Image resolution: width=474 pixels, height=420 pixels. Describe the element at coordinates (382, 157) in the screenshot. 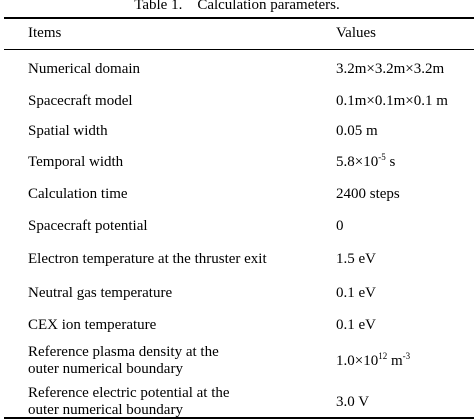

I see `value-exponent: -5` at that location.